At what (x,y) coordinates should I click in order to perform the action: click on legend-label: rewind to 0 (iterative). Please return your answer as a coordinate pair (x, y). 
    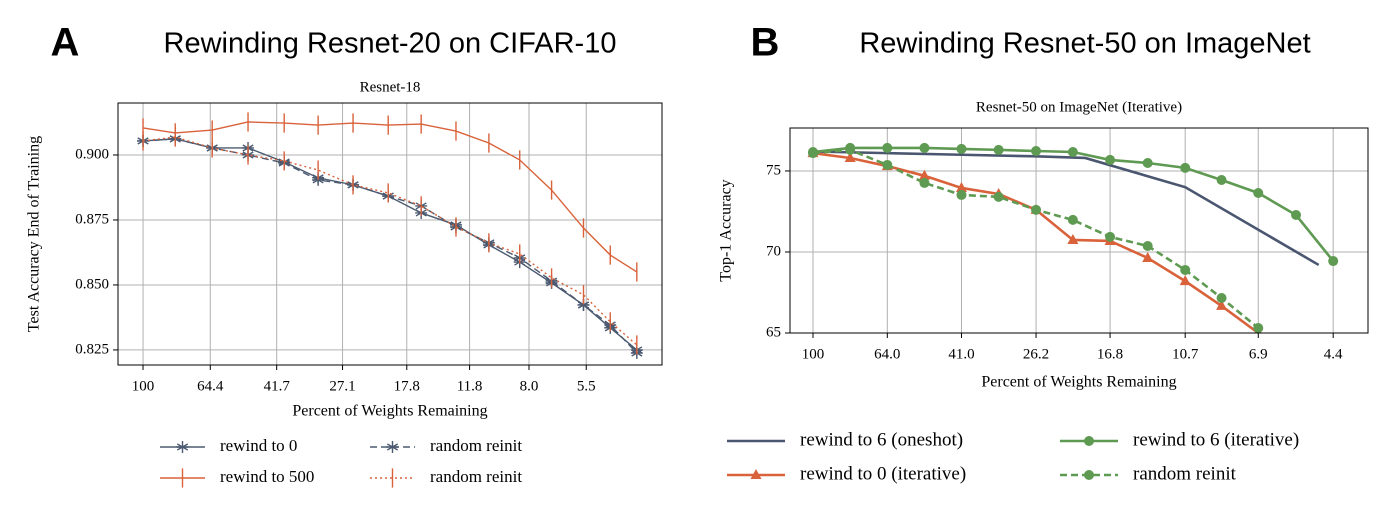
    Looking at the image, I should click on (883, 473).